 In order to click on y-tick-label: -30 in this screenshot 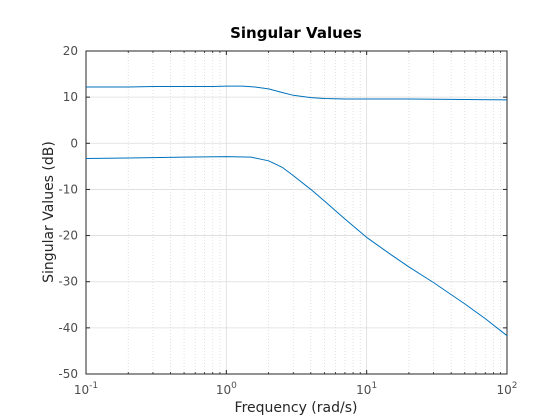, I will do `click(68, 282)`.